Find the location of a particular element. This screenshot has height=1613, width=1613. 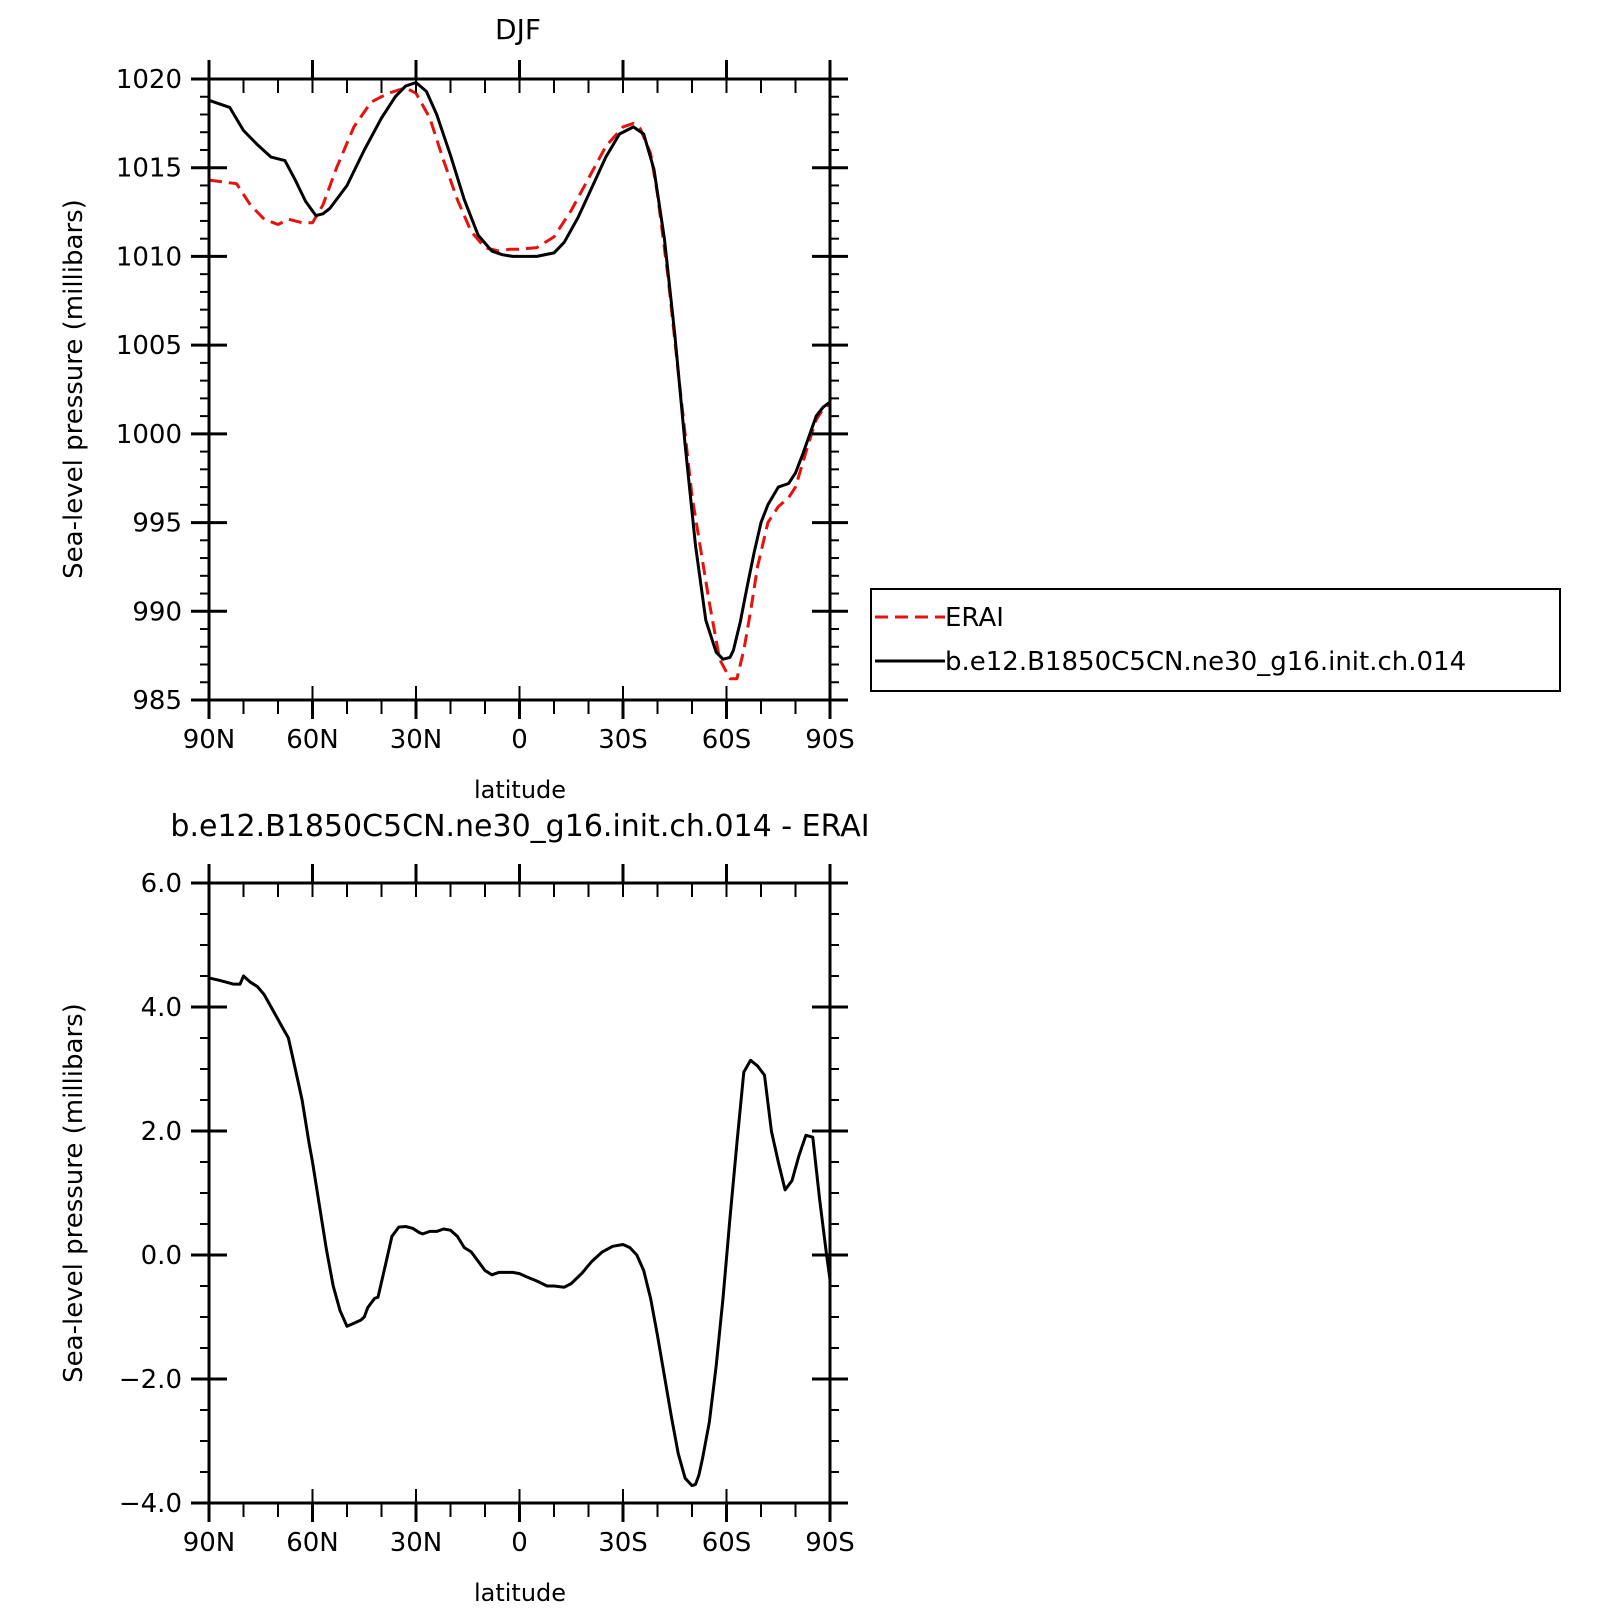

series-line-difference is located at coordinates (520, 1231).